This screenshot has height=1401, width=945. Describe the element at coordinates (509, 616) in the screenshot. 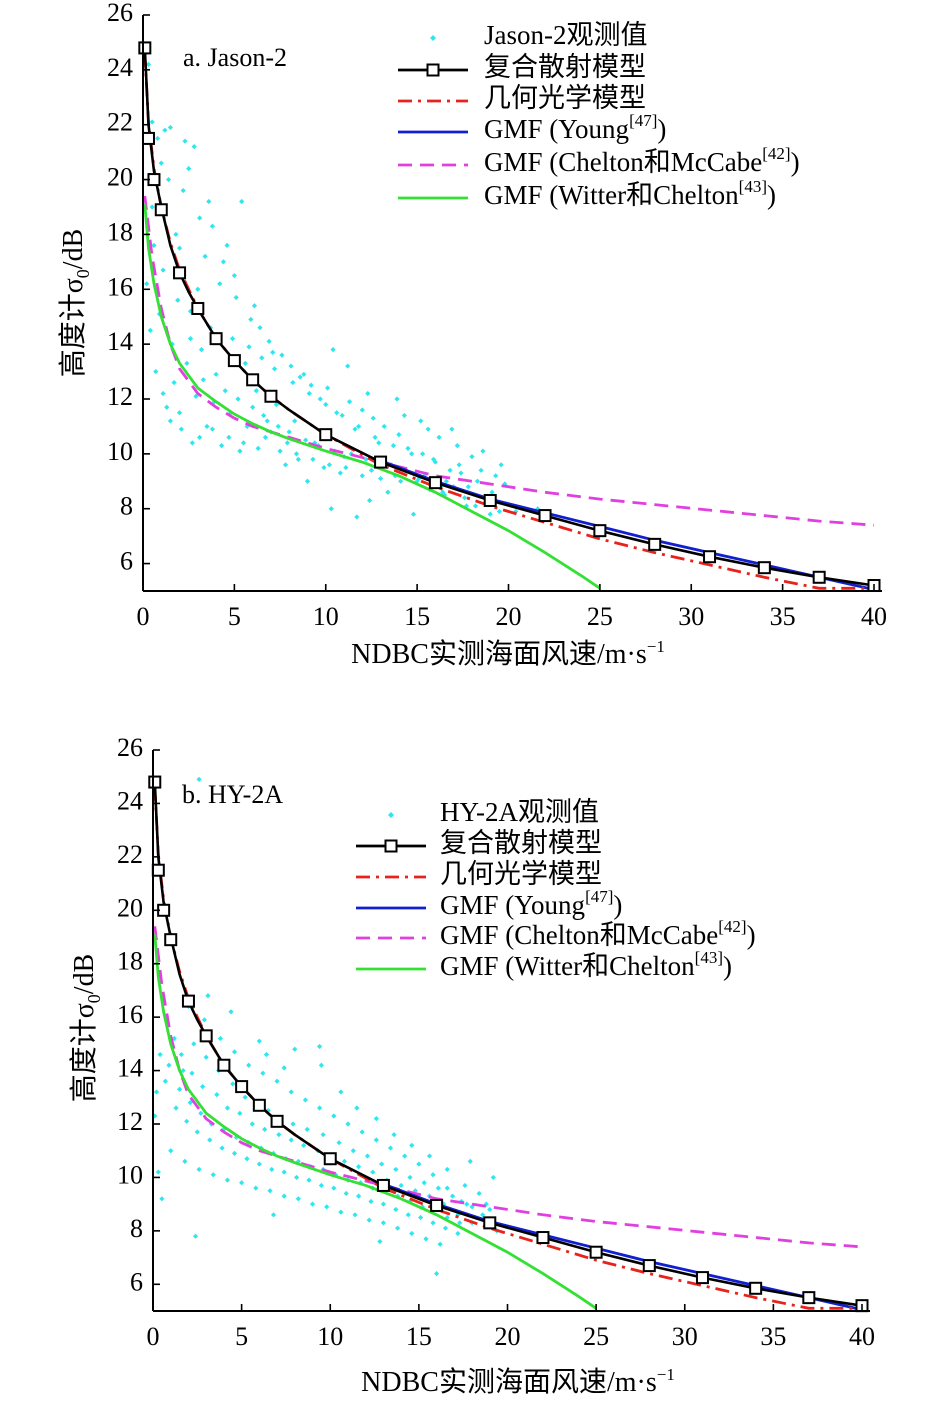

I see `x-tick-label: 20` at that location.